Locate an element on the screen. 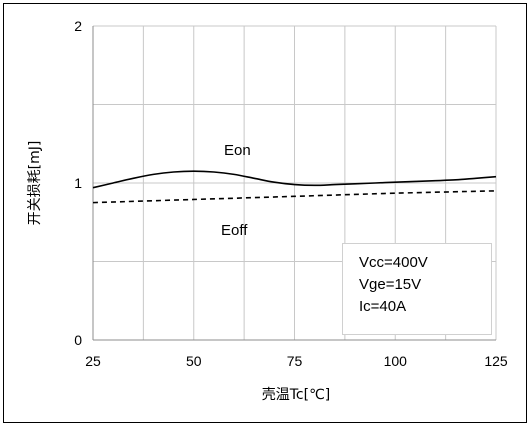 The width and height of the screenshot is (532, 428). condition-vcc: Vcc=400V is located at coordinates (393, 262).